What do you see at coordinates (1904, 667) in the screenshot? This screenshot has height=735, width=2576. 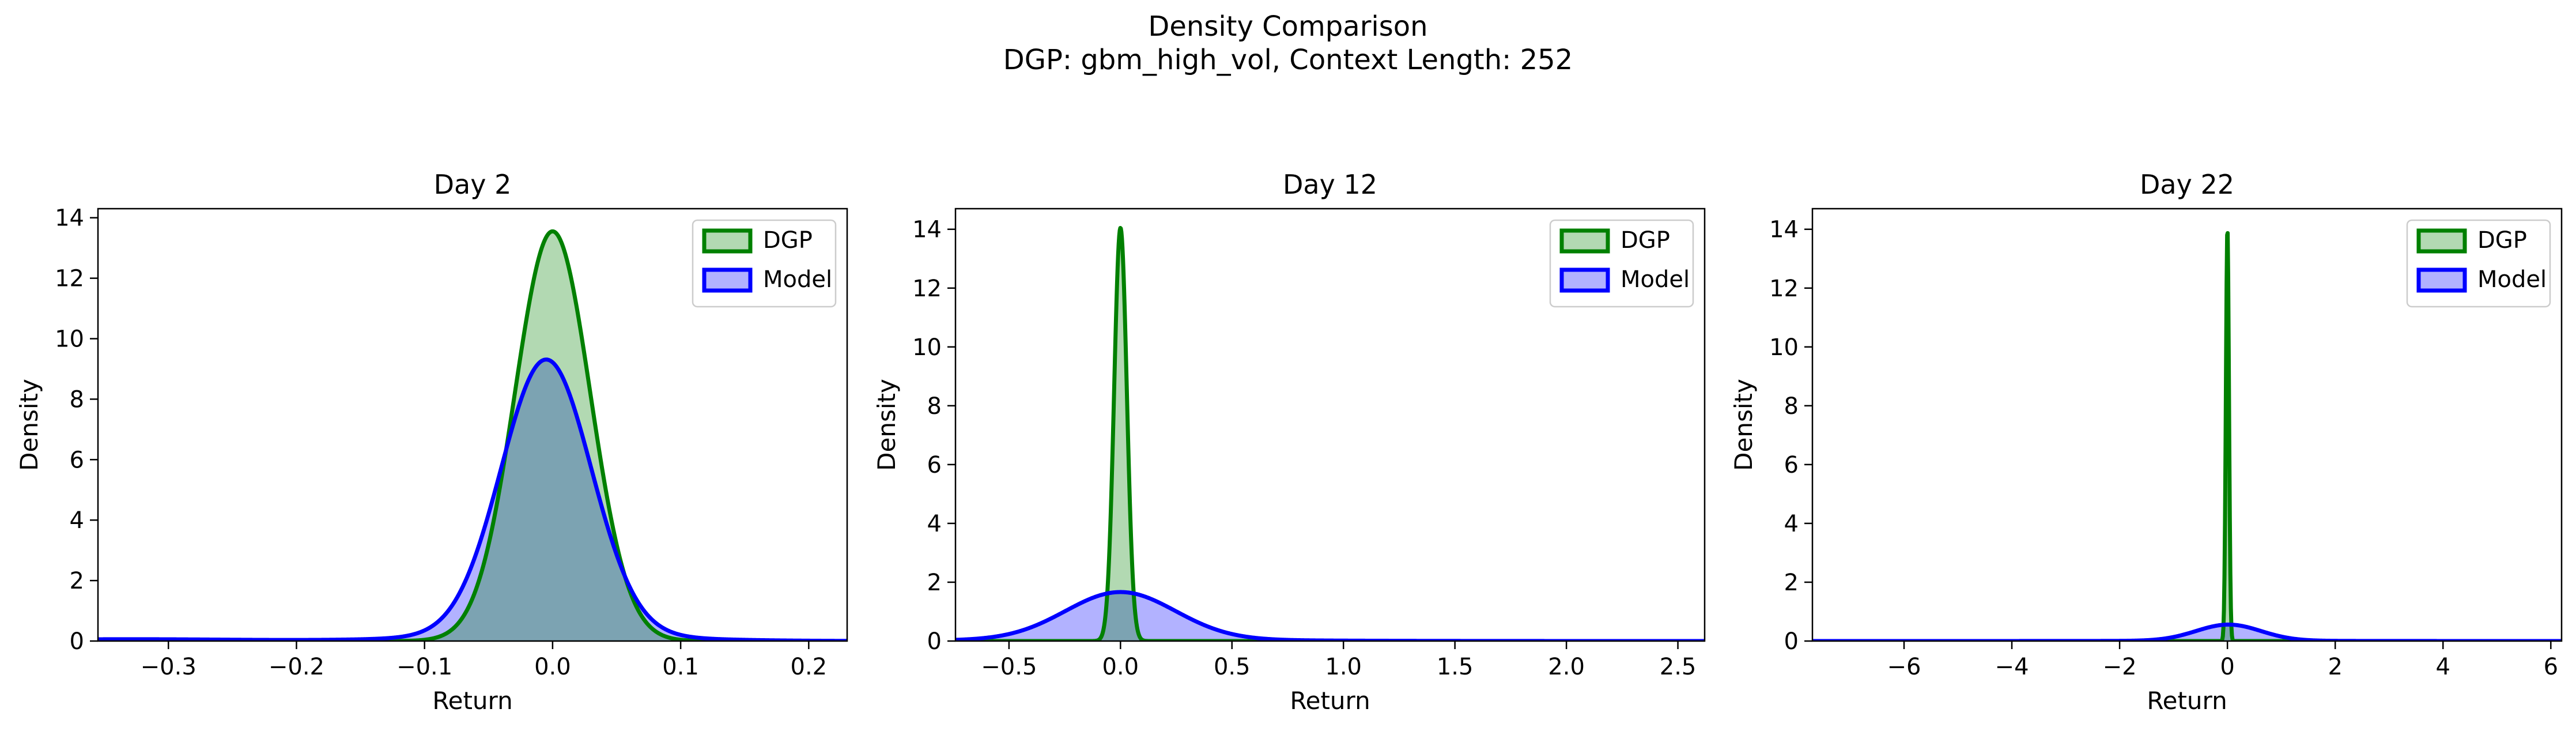 I see `x-tick-label: −6` at bounding box center [1904, 667].